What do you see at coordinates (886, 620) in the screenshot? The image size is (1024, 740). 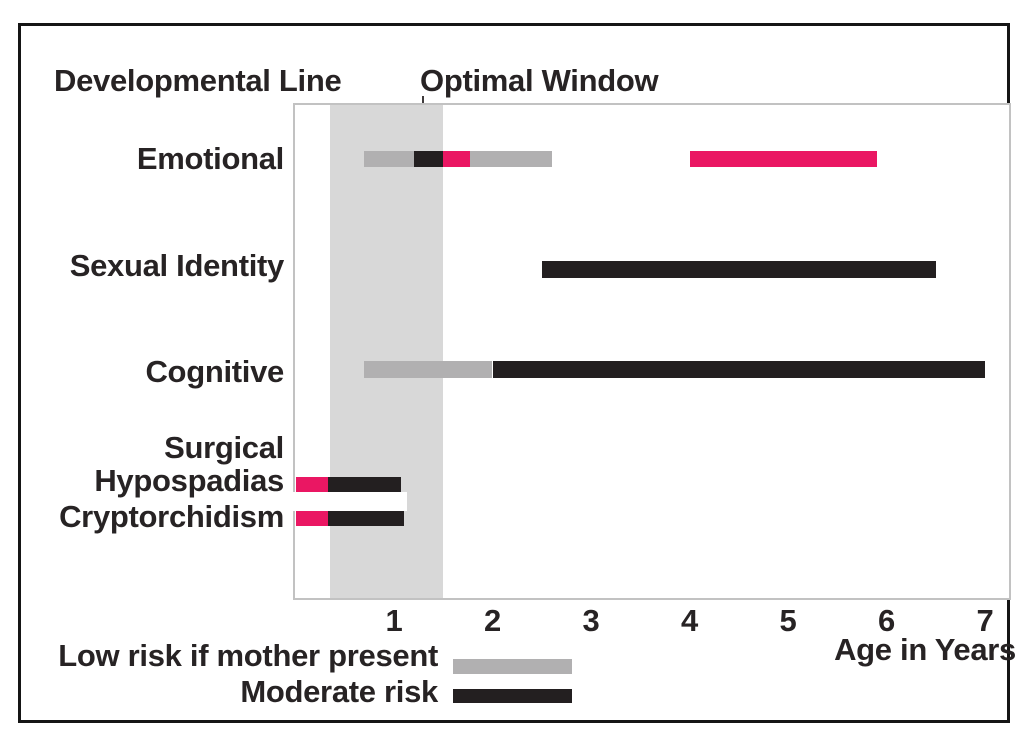 I see `x-tick-label-6: 6` at bounding box center [886, 620].